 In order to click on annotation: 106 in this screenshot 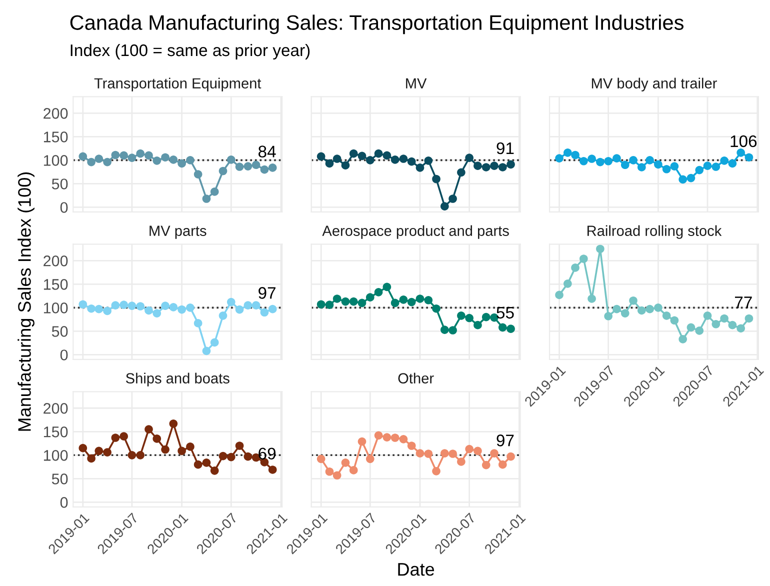, I will do `click(743, 141)`.